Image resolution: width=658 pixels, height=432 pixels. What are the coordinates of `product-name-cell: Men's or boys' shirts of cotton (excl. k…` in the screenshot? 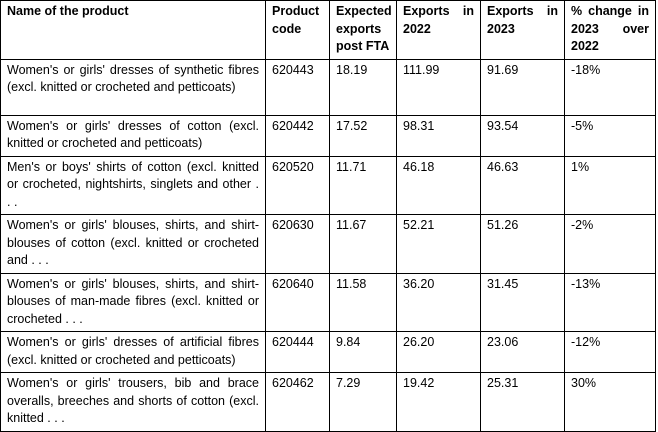 It's located at (133, 185).